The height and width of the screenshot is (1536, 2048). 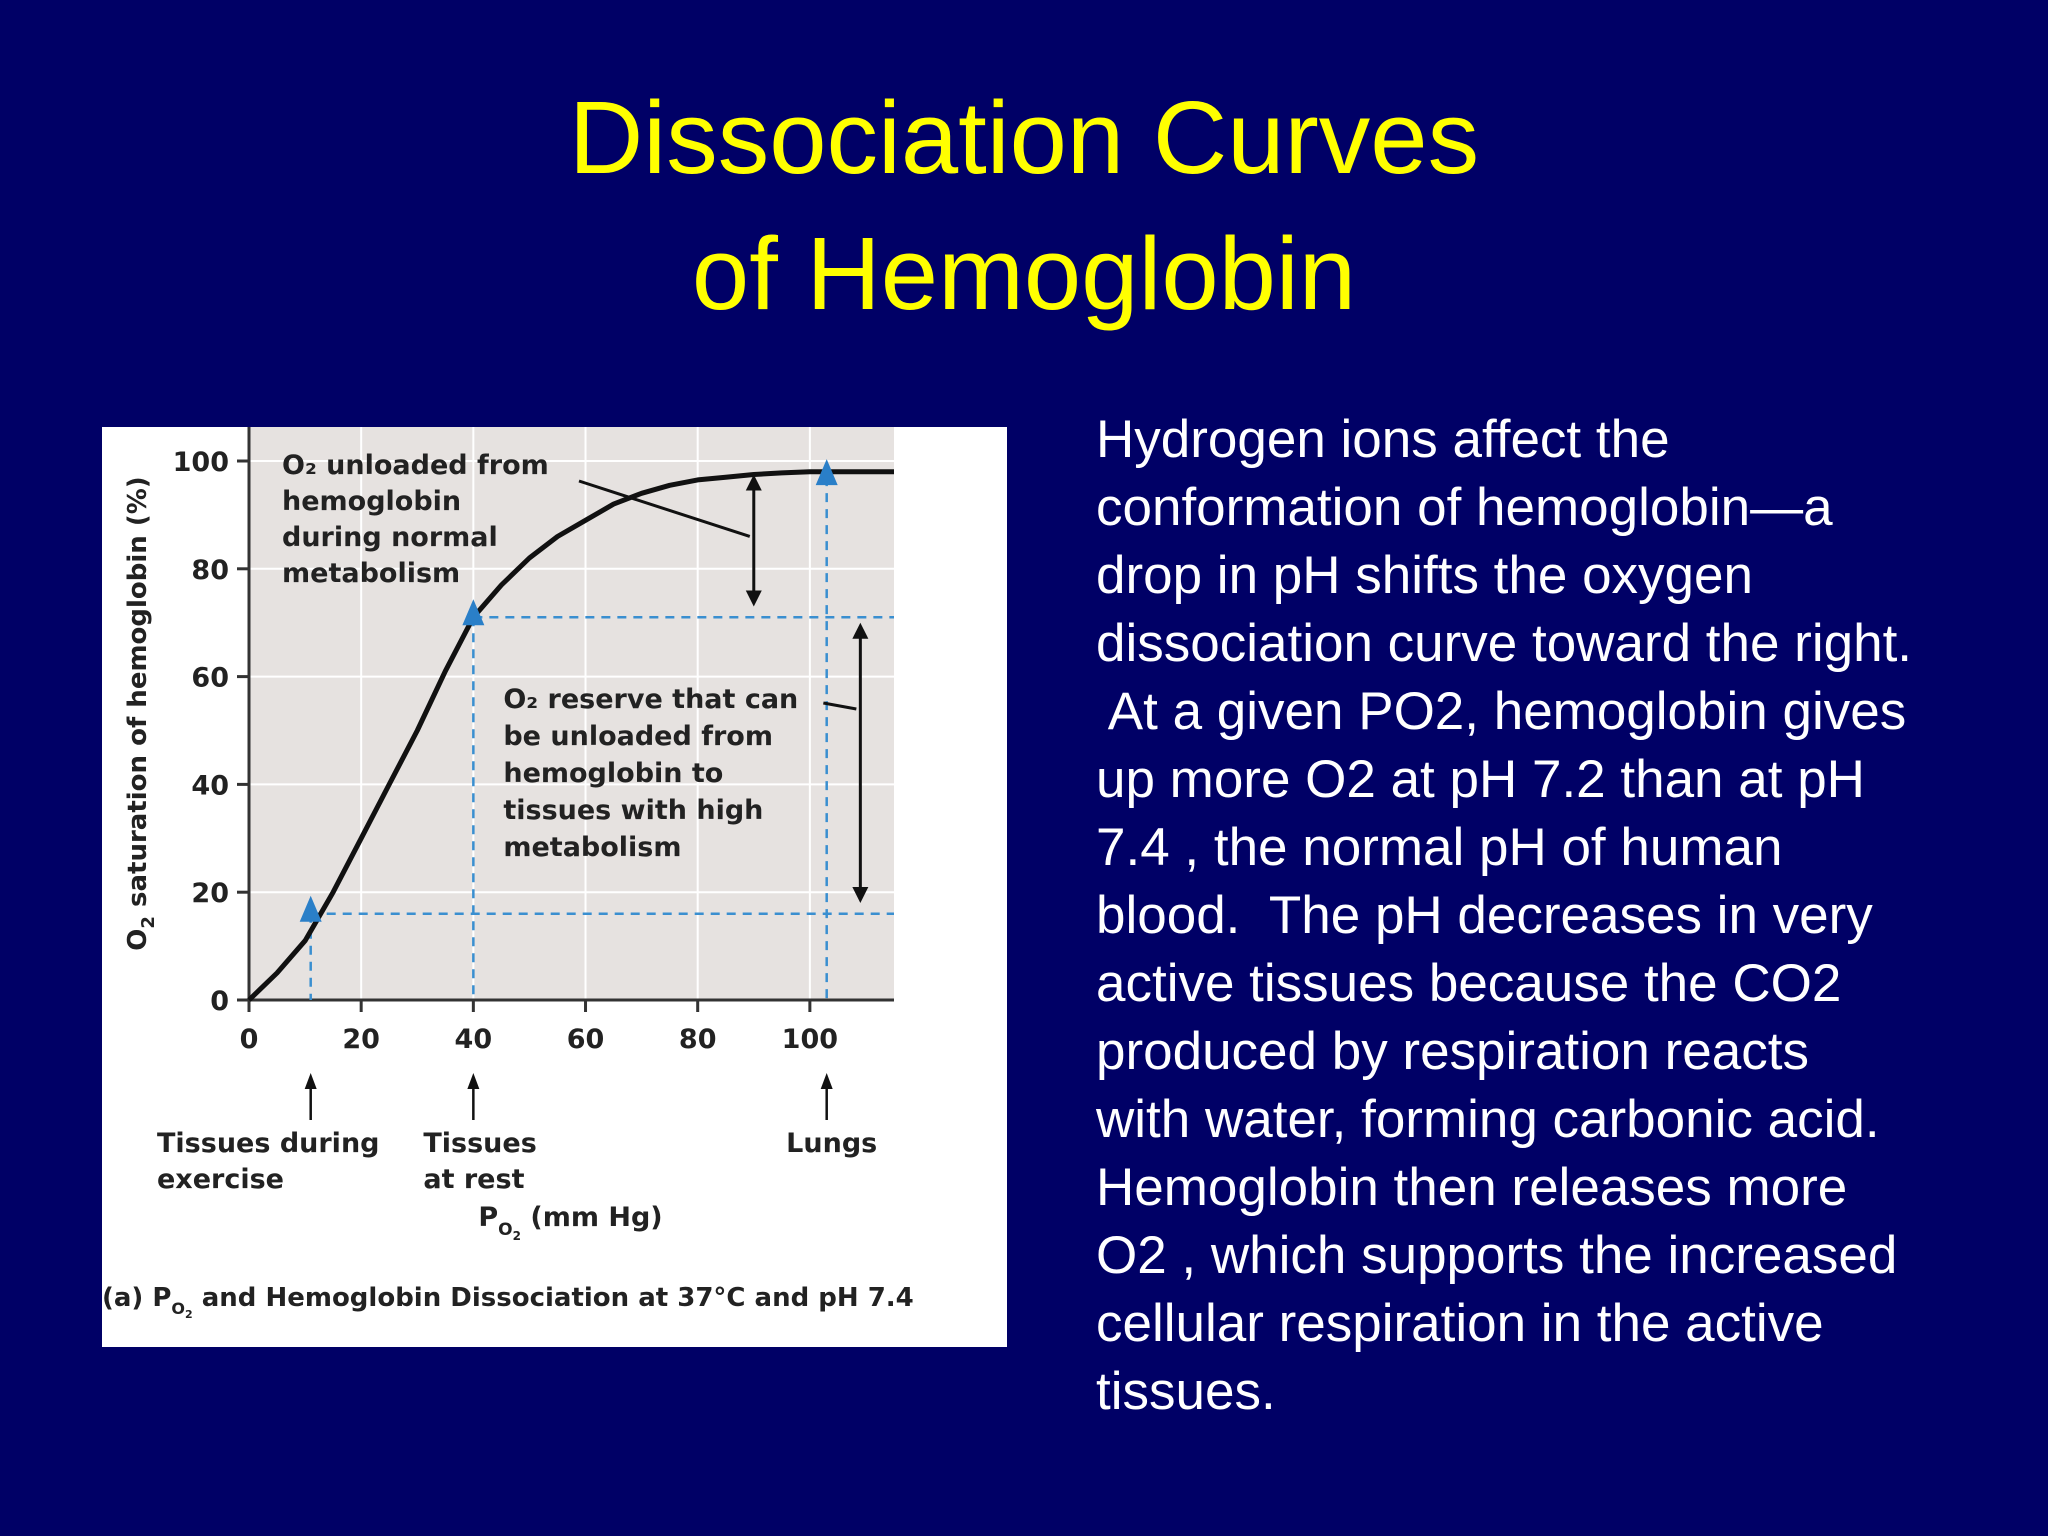 What do you see at coordinates (201, 462) in the screenshot?
I see `y-tick-label: 100` at bounding box center [201, 462].